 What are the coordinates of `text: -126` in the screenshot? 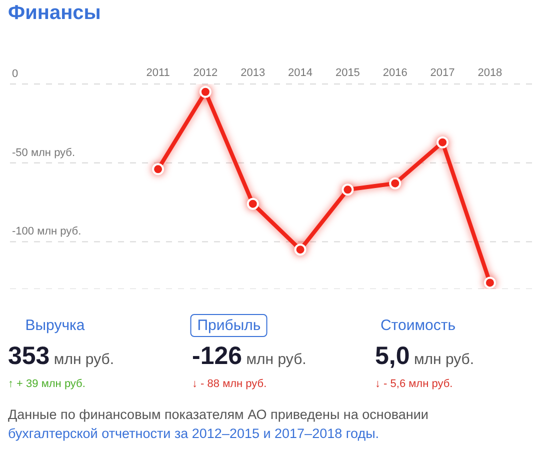 It's located at (217, 356).